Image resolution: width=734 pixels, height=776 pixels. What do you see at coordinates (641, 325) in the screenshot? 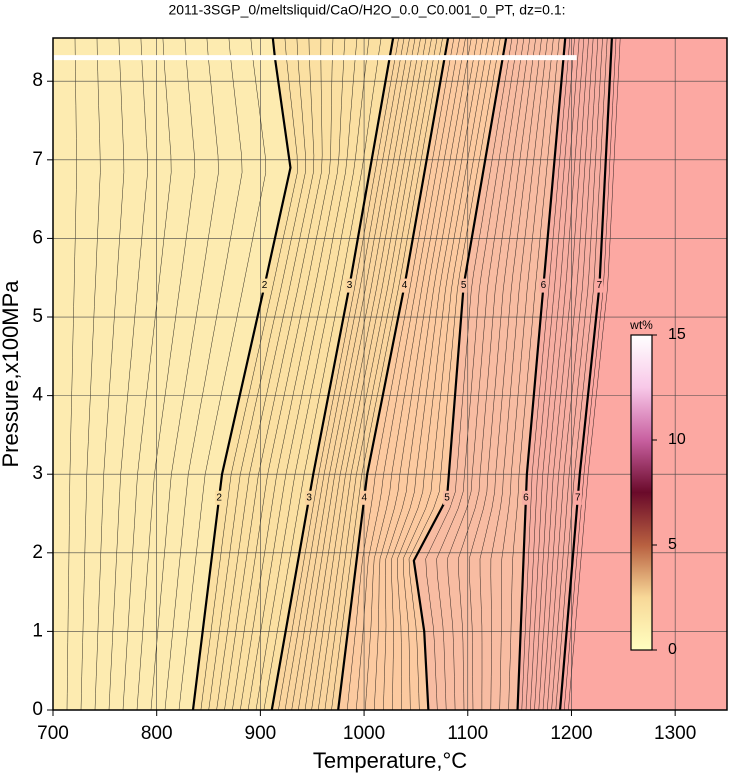
I see `colorbar-label: wt%` at bounding box center [641, 325].